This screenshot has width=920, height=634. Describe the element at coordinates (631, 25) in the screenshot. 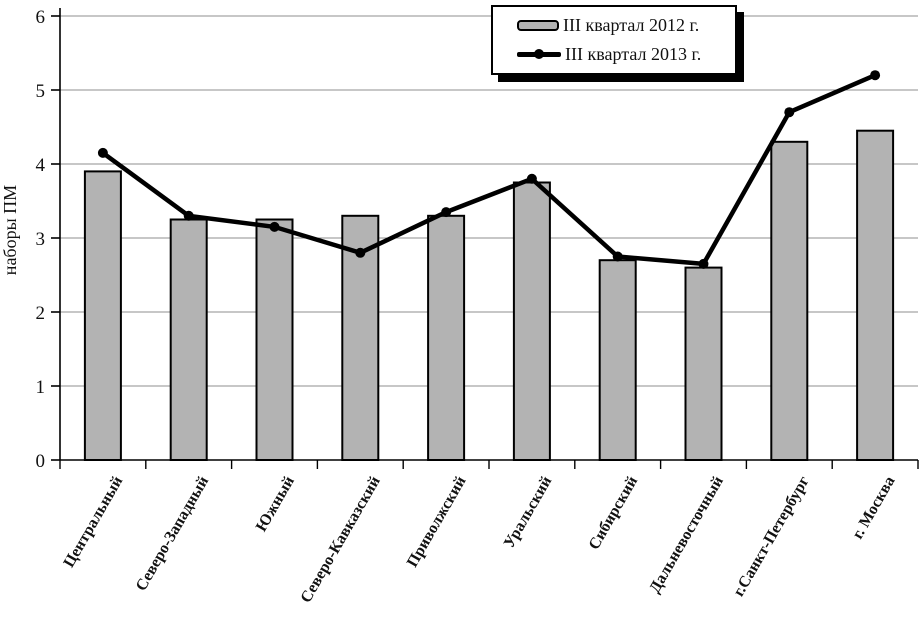

I see `legend-label-2012: III квартал 2012 г.` at that location.